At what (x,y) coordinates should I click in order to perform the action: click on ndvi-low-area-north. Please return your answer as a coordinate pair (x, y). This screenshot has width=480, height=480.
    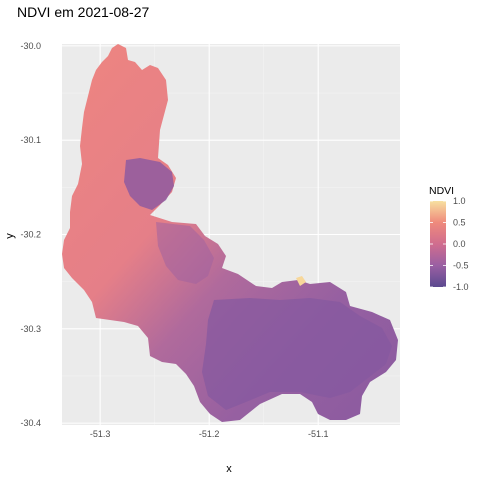
    Looking at the image, I should click on (149, 184).